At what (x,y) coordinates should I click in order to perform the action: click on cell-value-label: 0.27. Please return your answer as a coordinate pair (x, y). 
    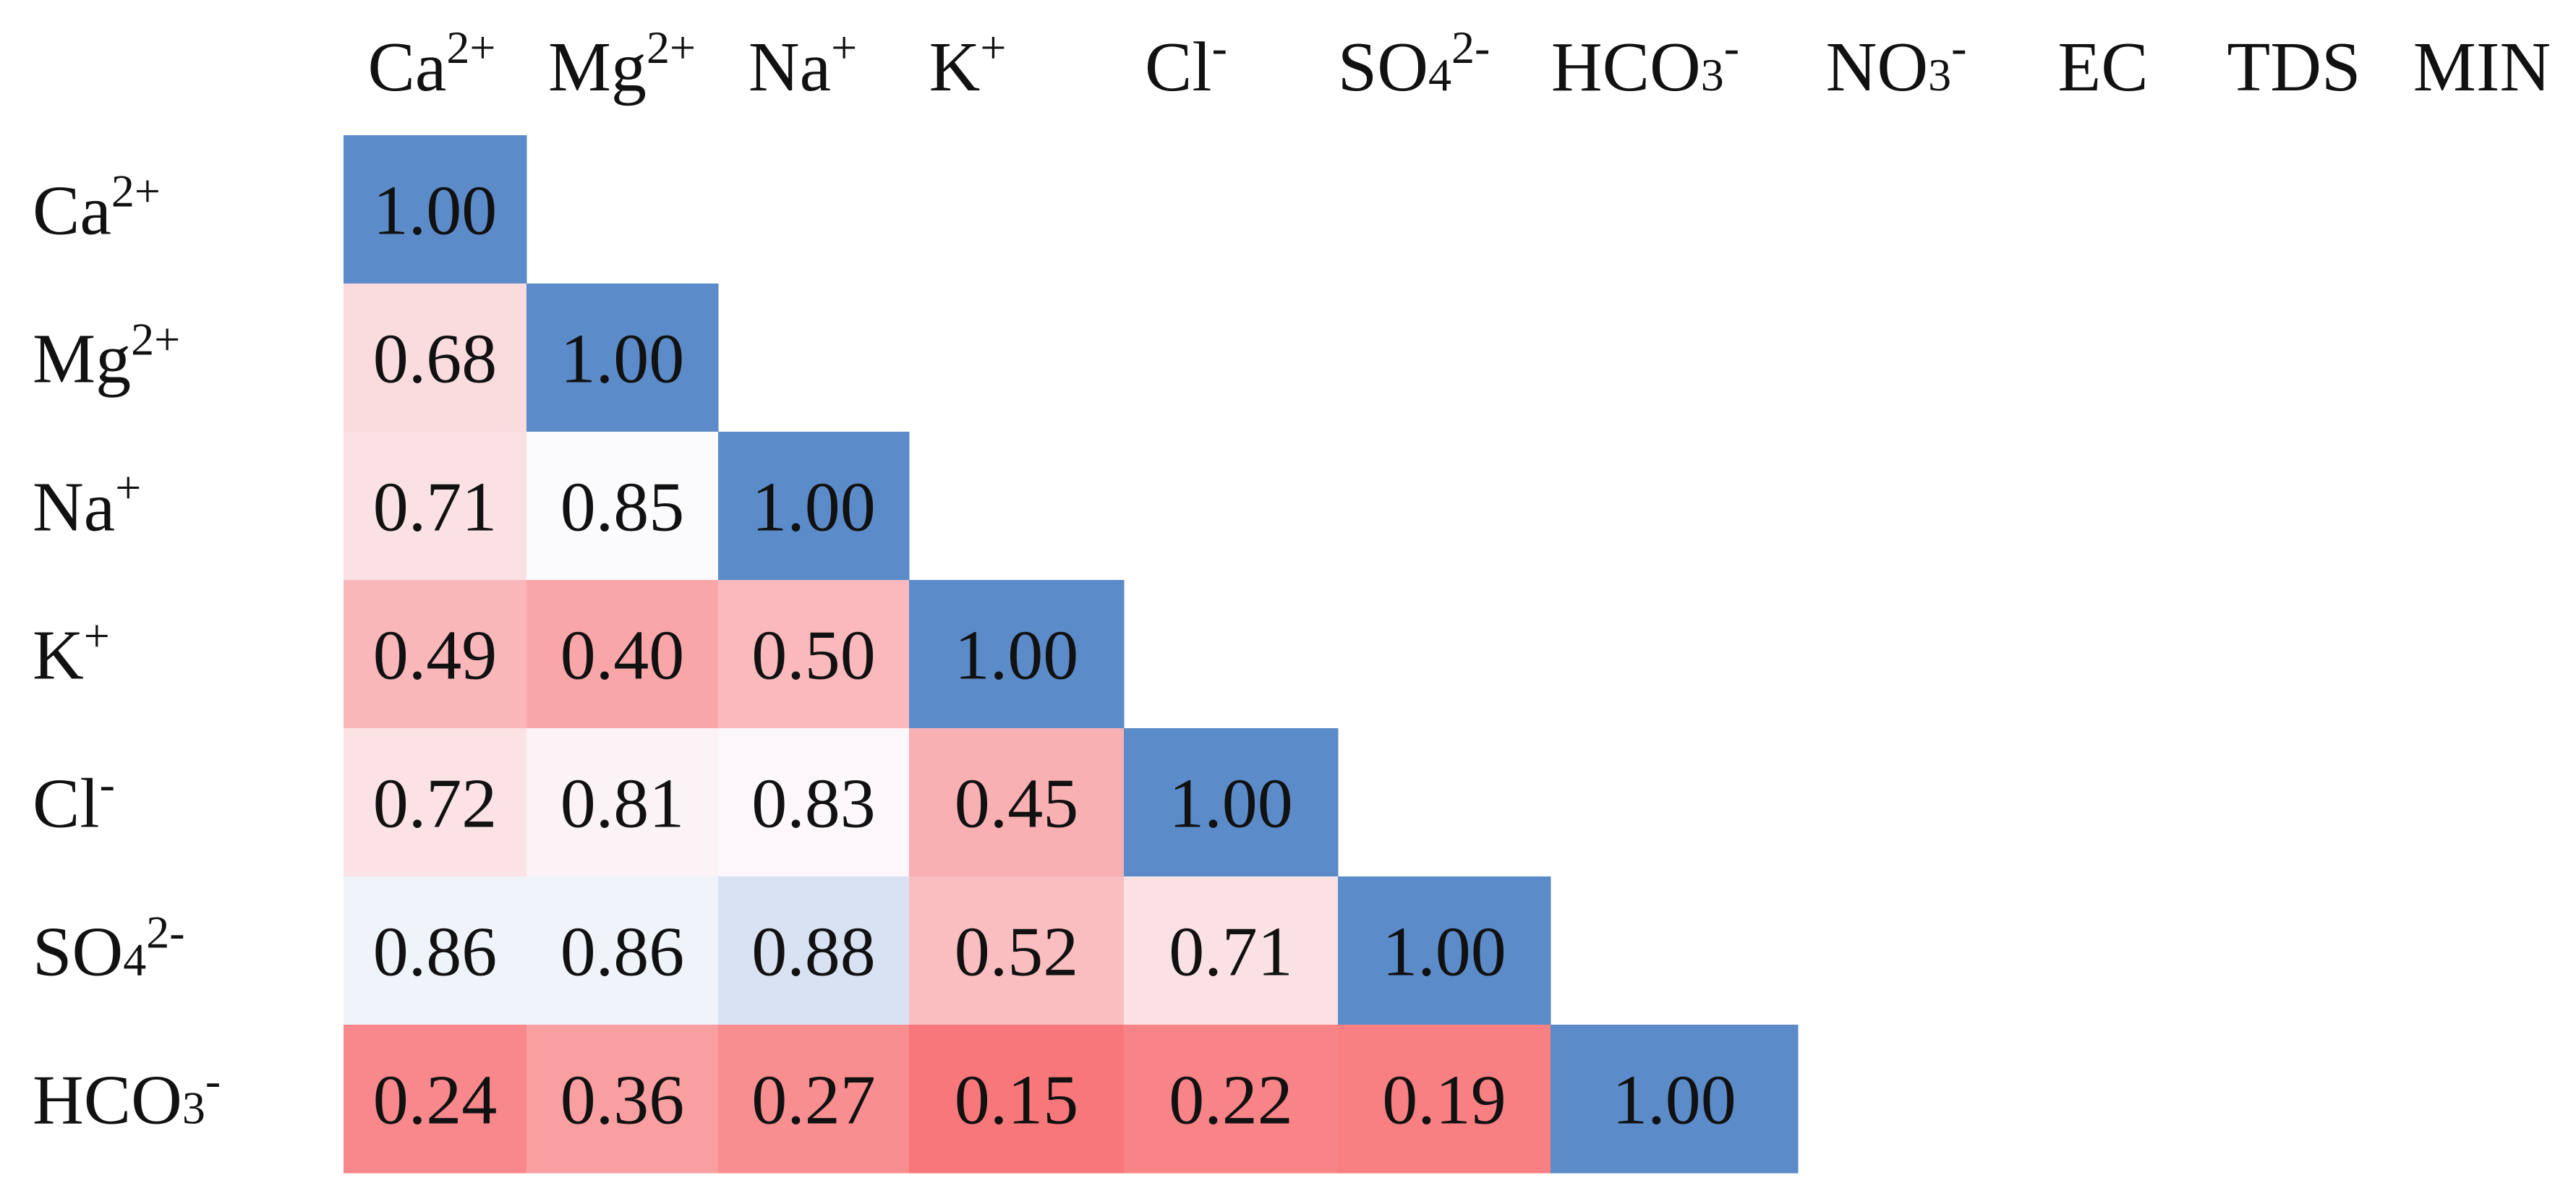
    Looking at the image, I should click on (813, 1101).